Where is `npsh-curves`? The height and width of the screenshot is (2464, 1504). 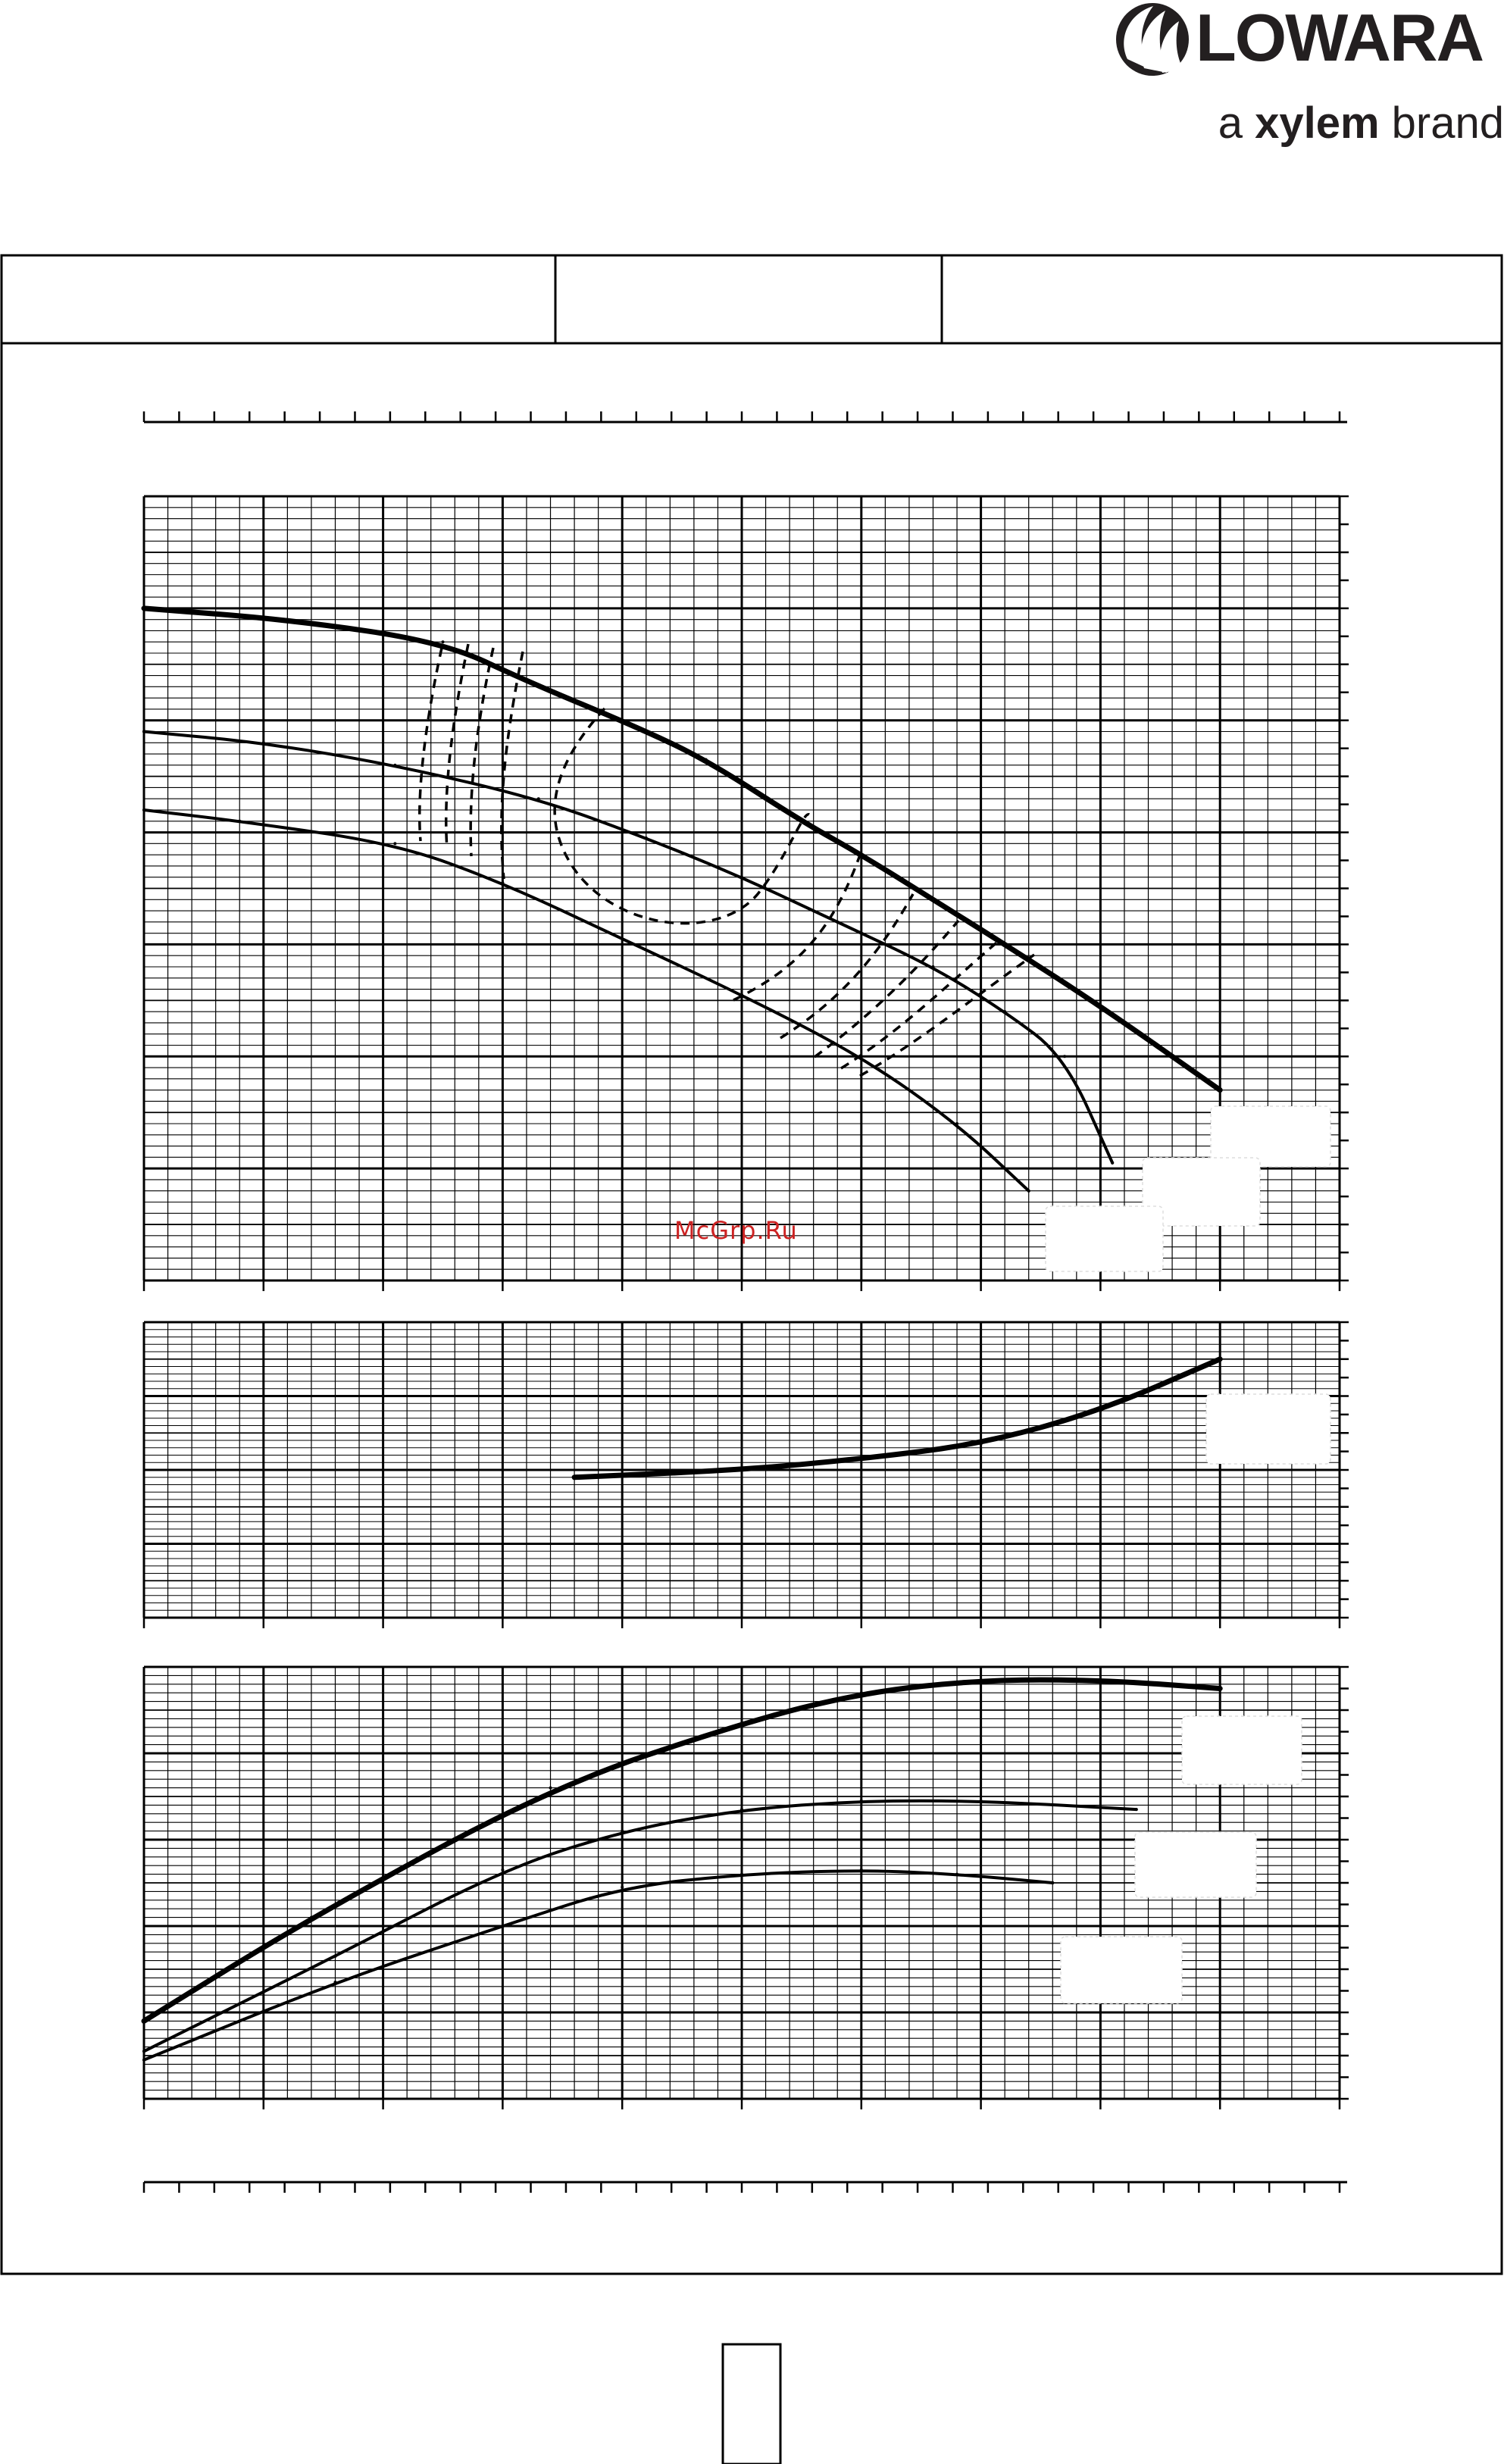 npsh-curves is located at coordinates (897, 1418).